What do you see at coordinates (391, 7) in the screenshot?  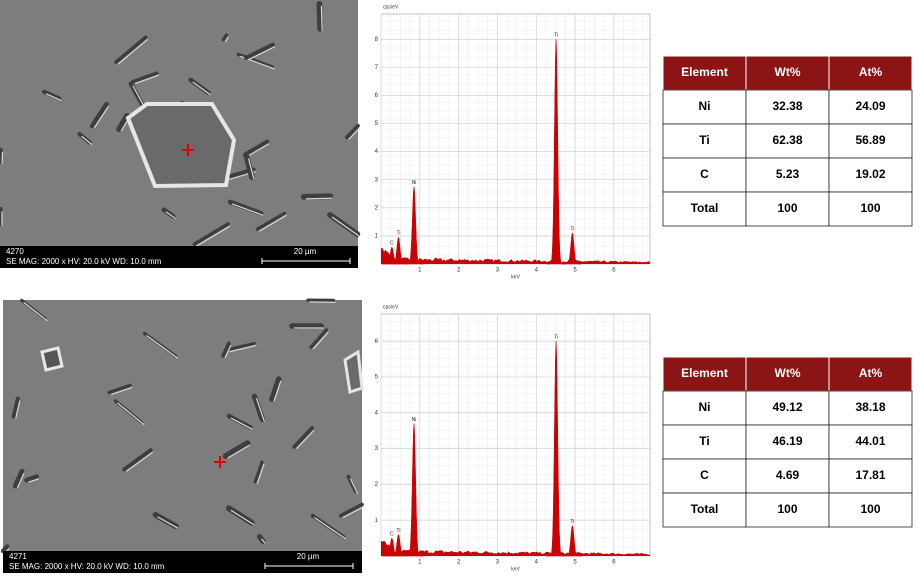 I see `y-axis-title: cps/eV` at bounding box center [391, 7].